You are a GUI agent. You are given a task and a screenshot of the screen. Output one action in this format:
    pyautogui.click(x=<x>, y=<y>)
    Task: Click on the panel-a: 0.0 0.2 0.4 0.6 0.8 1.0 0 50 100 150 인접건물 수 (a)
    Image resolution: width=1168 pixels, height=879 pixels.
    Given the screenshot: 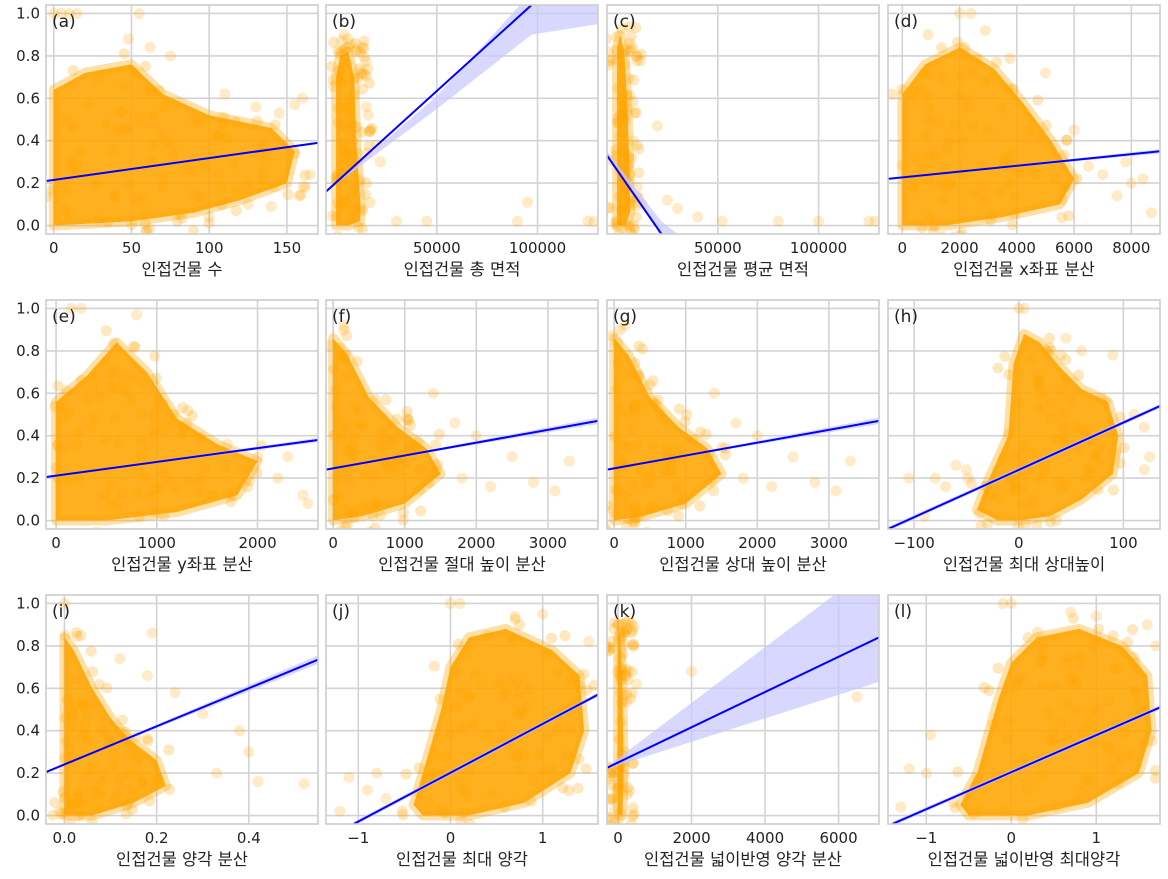 What is the action you would take?
    pyautogui.click(x=167, y=141)
    